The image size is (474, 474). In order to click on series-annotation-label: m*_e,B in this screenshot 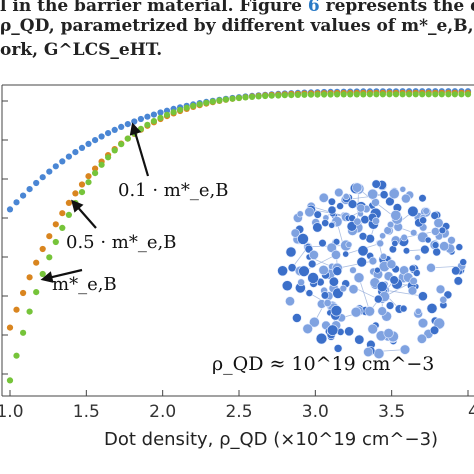, I will do `click(84, 284)`.